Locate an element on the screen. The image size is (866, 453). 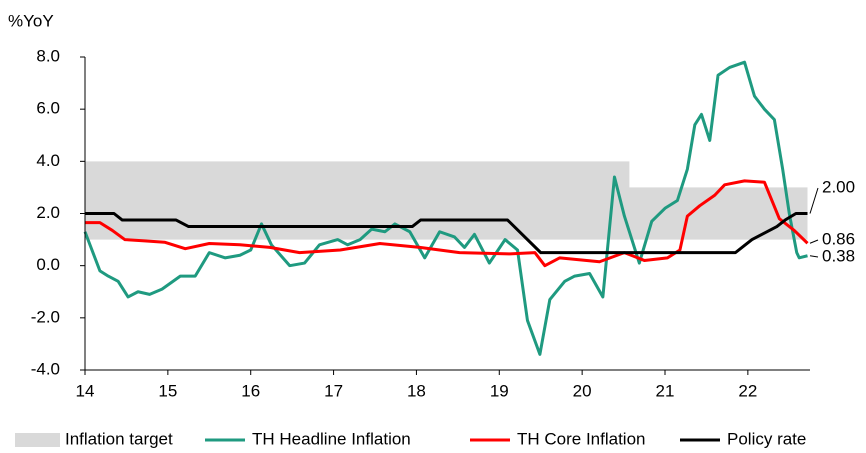
y-tick-label: -2.0 is located at coordinates (45, 316).